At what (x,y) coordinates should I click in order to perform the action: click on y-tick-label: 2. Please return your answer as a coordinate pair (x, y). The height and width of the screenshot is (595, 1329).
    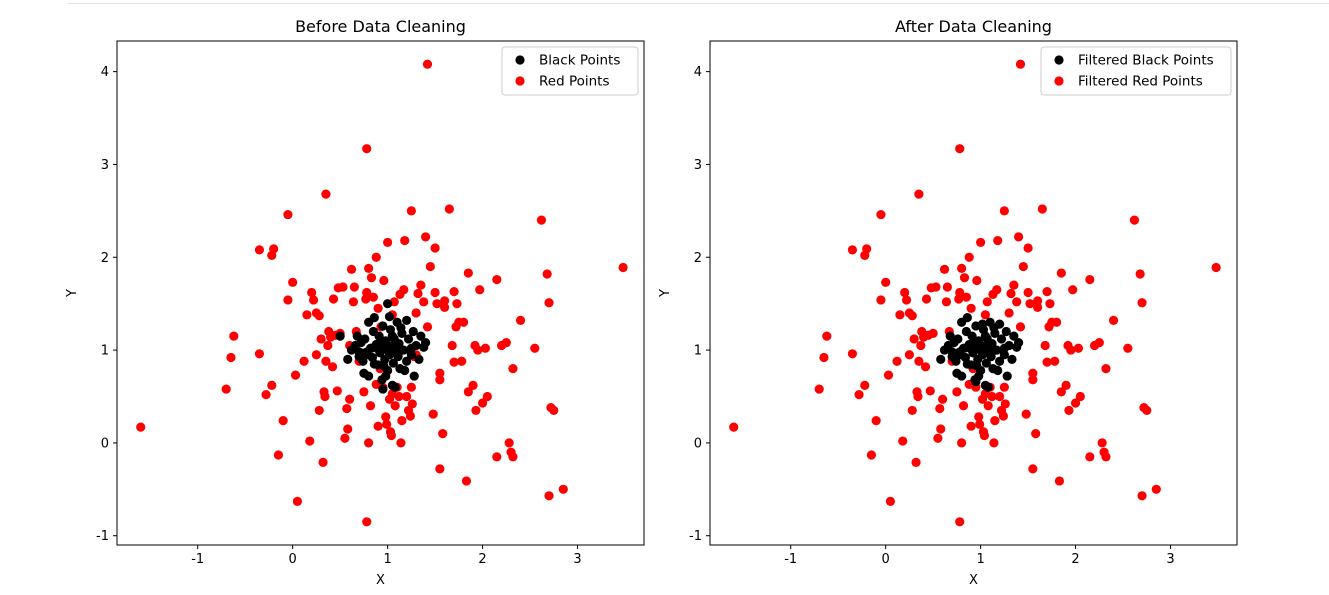
    Looking at the image, I should click on (698, 258).